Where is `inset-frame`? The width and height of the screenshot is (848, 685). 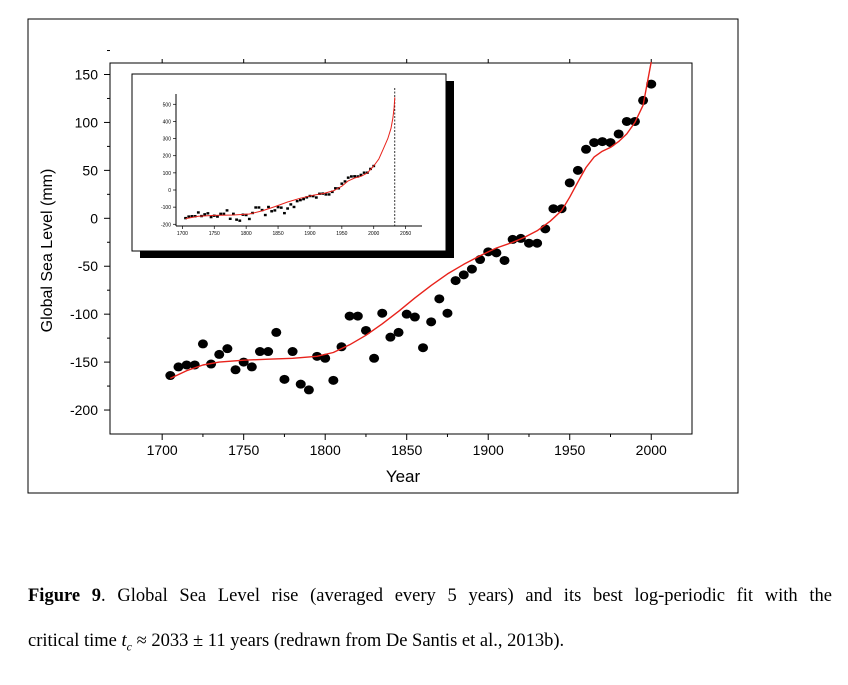
inset-frame is located at coordinates (289, 162).